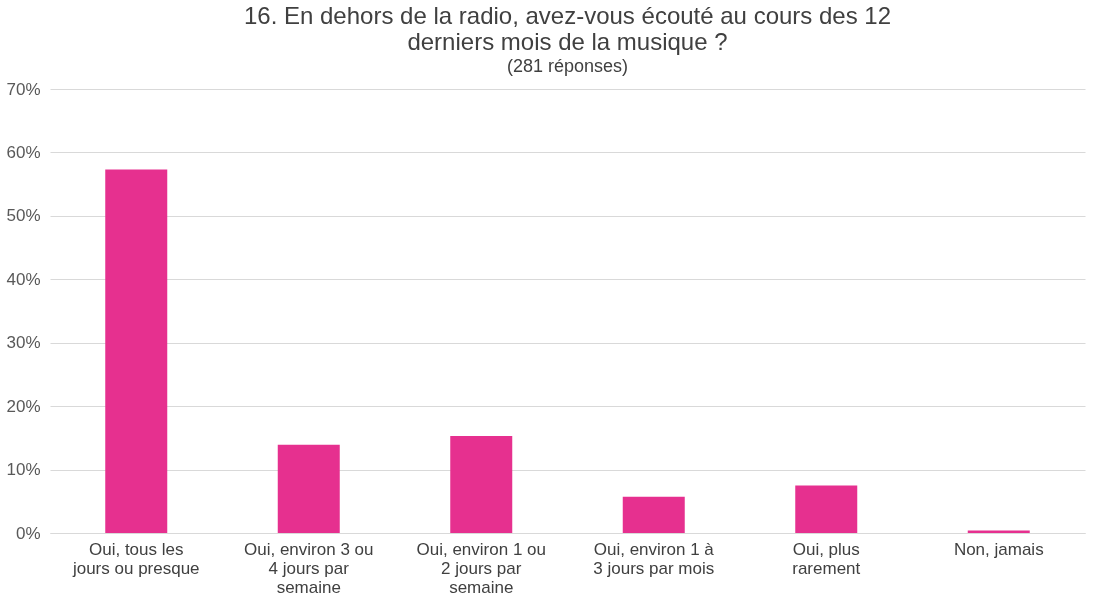 The height and width of the screenshot is (616, 1105). Describe the element at coordinates (23, 152) in the screenshot. I see `y-tick-label: 60%` at that location.